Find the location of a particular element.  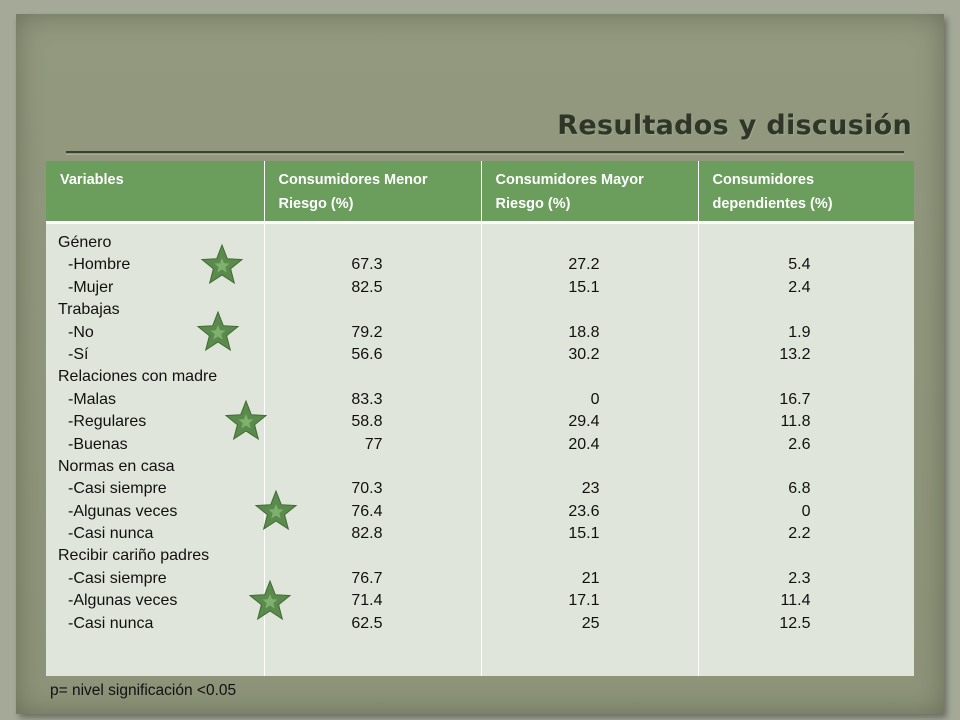

mayor-riesgo-value: 21 is located at coordinates (590, 578).